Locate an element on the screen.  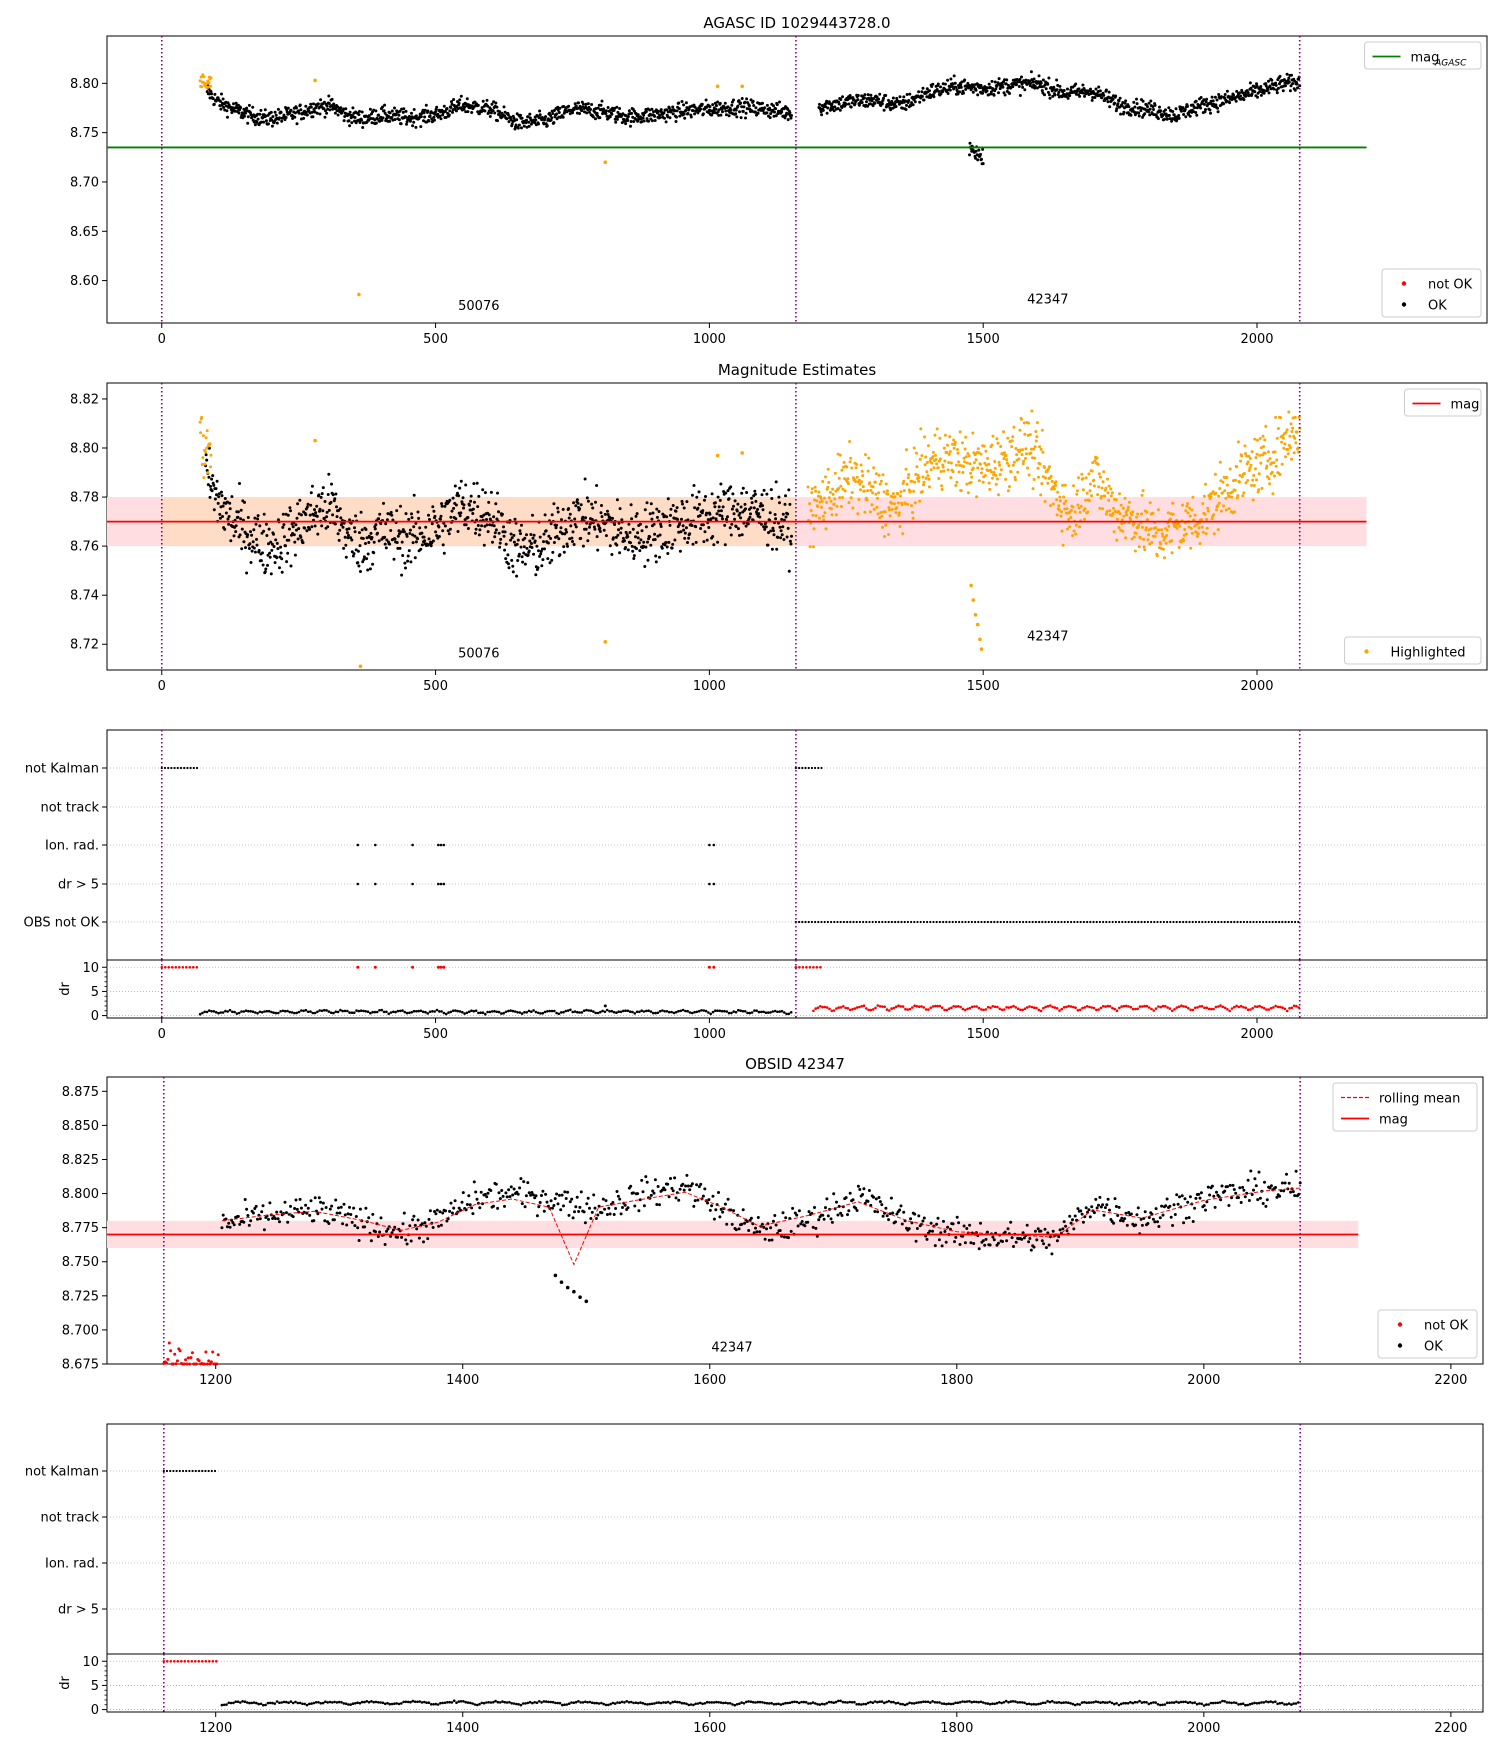
p1-highlighted-point is located at coordinates (204, 77).